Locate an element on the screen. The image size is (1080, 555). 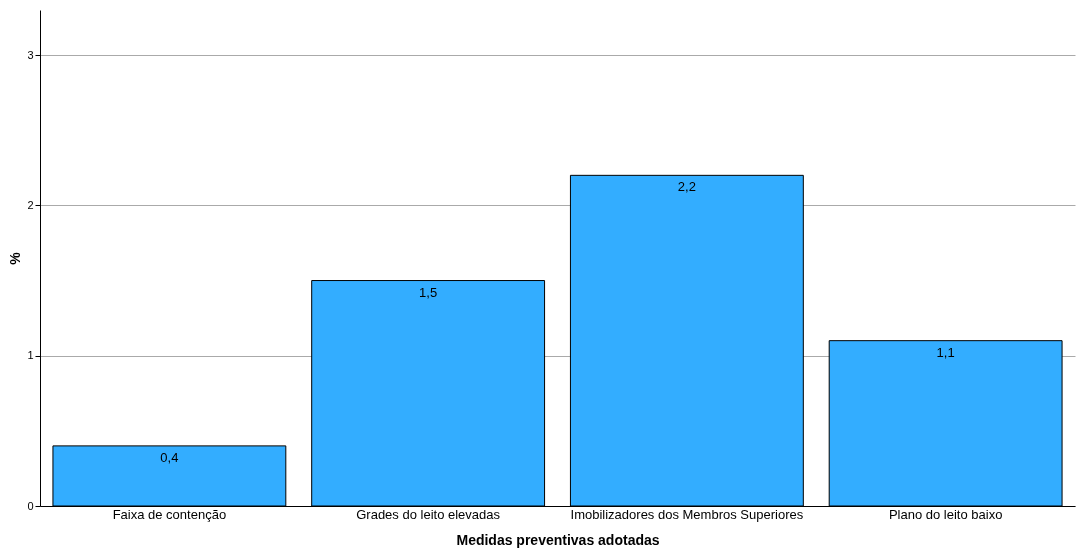
x-tick-label: Plano do leito baixo is located at coordinates (945, 514).